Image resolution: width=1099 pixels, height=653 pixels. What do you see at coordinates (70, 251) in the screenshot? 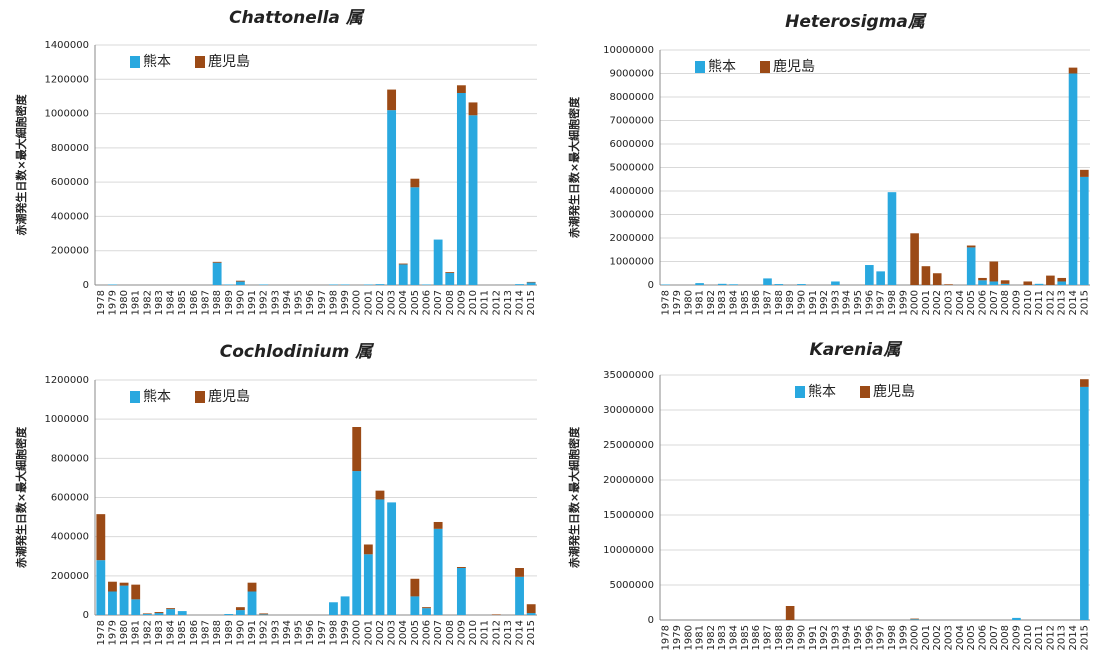
I see `y-tick-label: 200000` at bounding box center [70, 251].